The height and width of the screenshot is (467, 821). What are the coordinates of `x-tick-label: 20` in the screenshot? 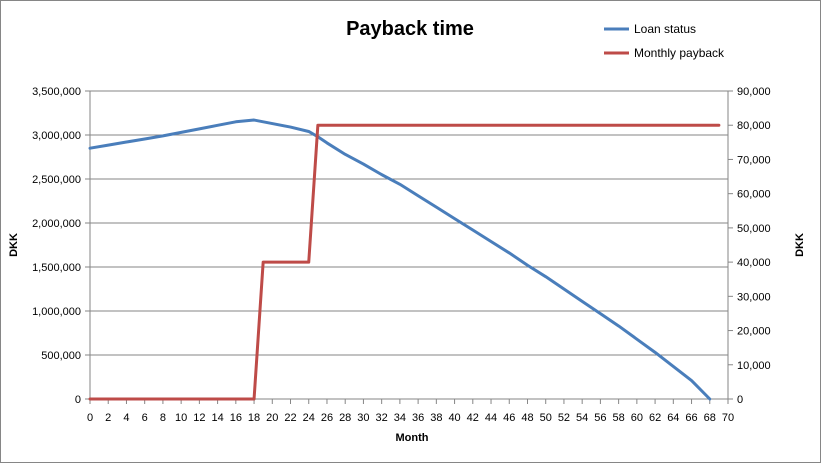 It's located at (272, 418).